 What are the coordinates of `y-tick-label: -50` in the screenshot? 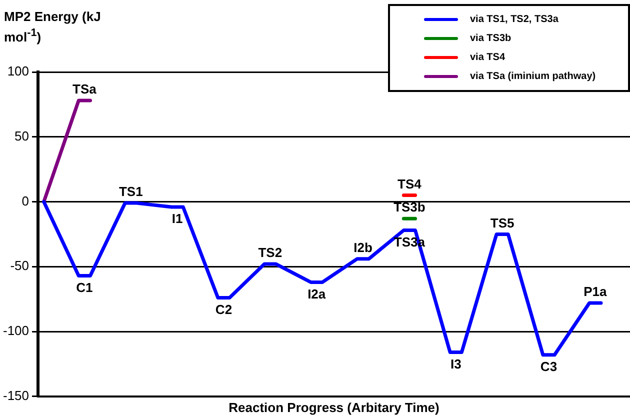 It's located at (20, 266).